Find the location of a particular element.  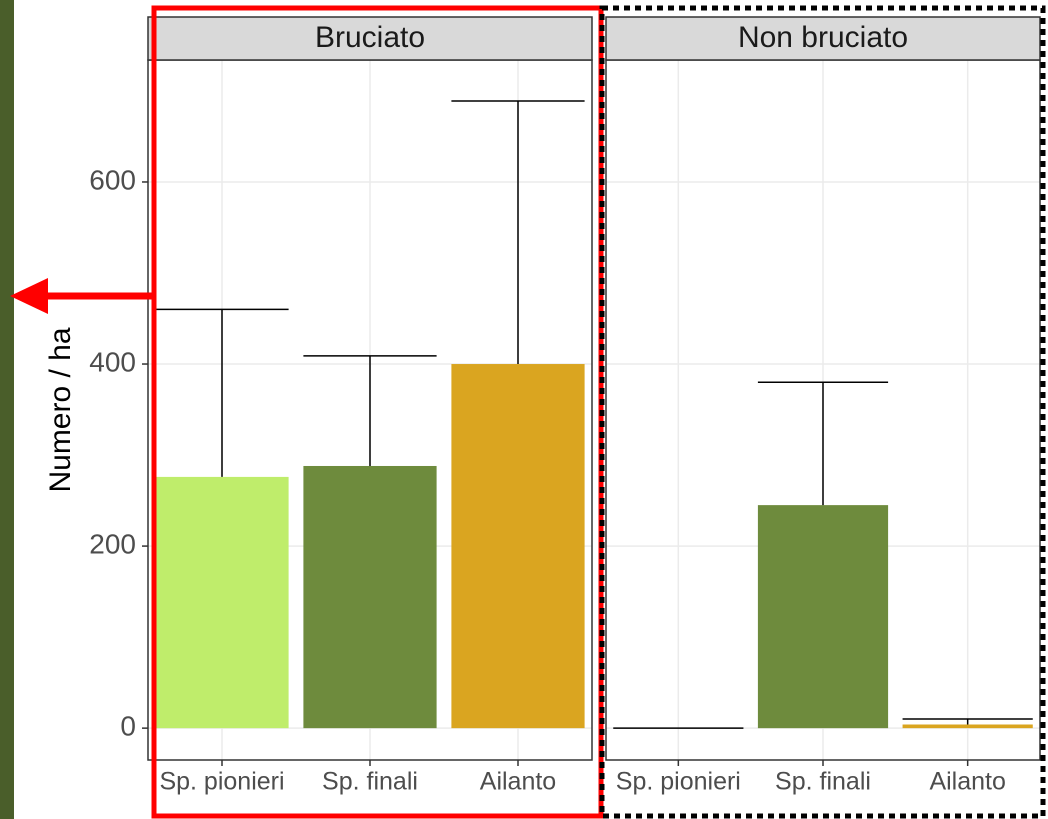

y-tick-label: 600 is located at coordinates (112, 179).